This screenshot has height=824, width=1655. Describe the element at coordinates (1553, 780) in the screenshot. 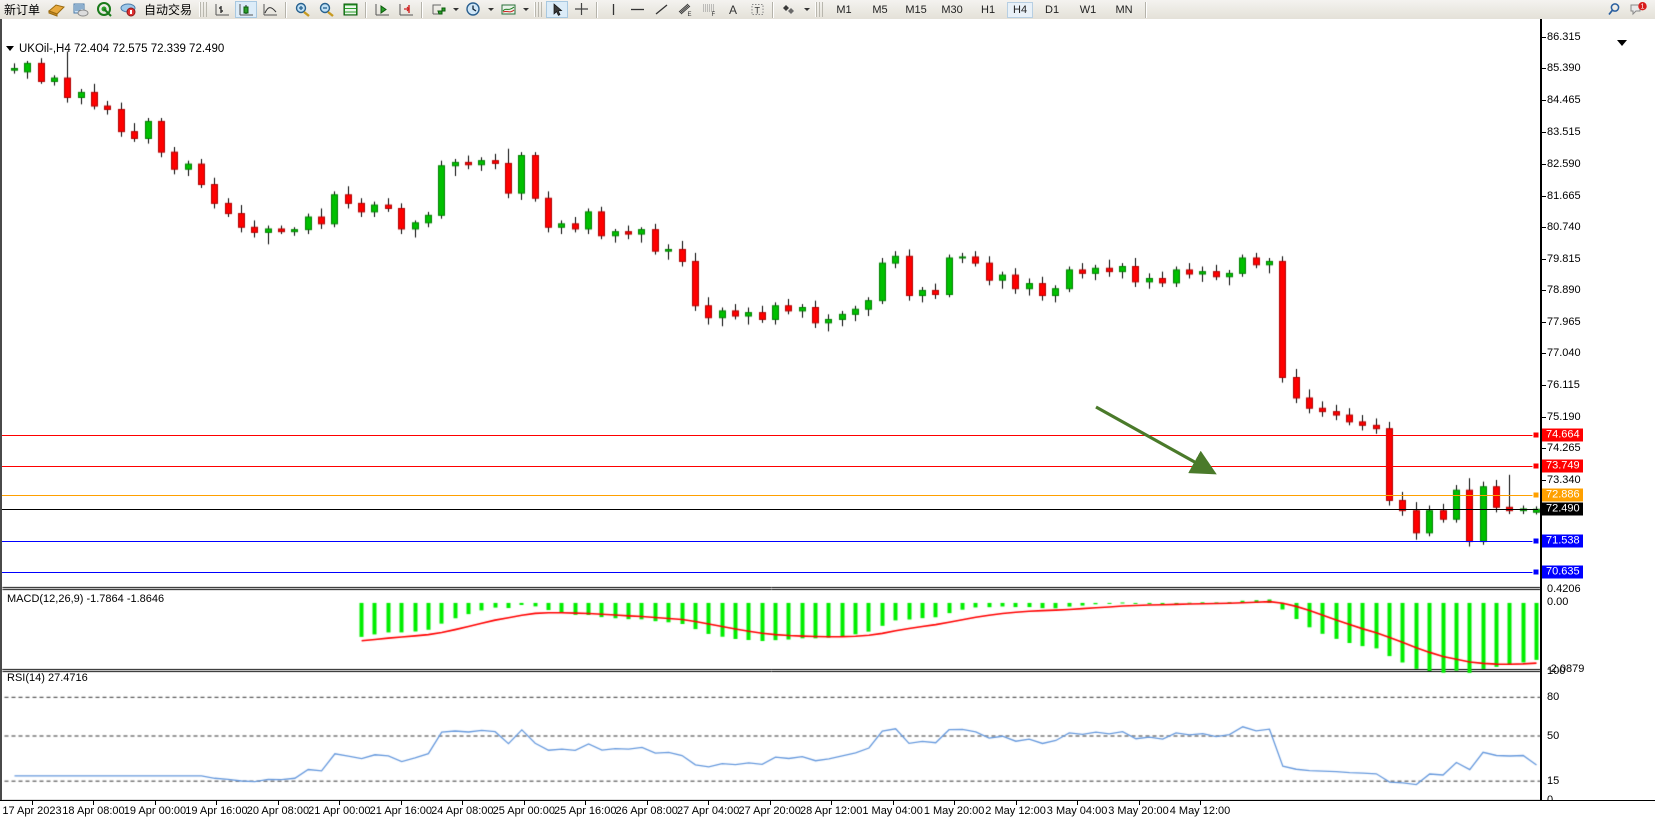

I see `rsi-tick: 15` at that location.